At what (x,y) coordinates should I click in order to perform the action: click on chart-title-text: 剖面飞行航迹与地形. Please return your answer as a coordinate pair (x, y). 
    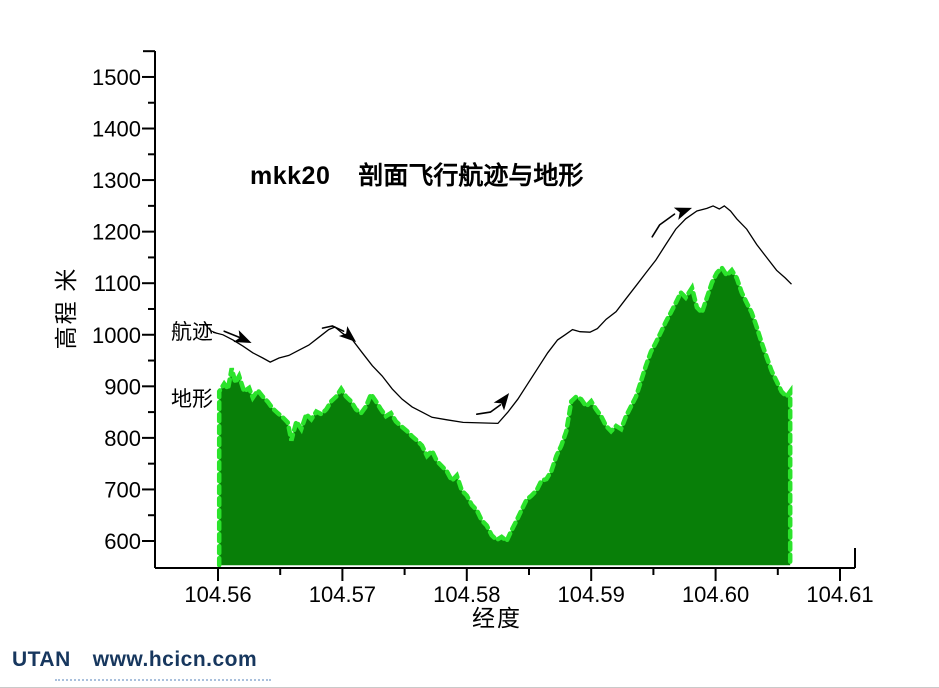
    Looking at the image, I should click on (471, 176).